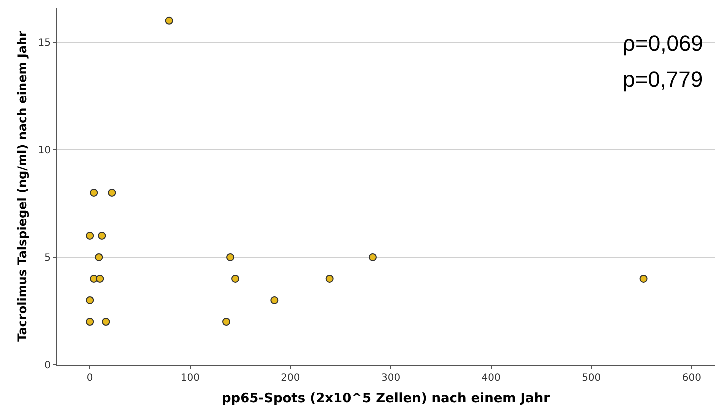 This screenshot has height=412, width=717. Describe the element at coordinates (592, 378) in the screenshot. I see `x-tick-label: 500` at that location.